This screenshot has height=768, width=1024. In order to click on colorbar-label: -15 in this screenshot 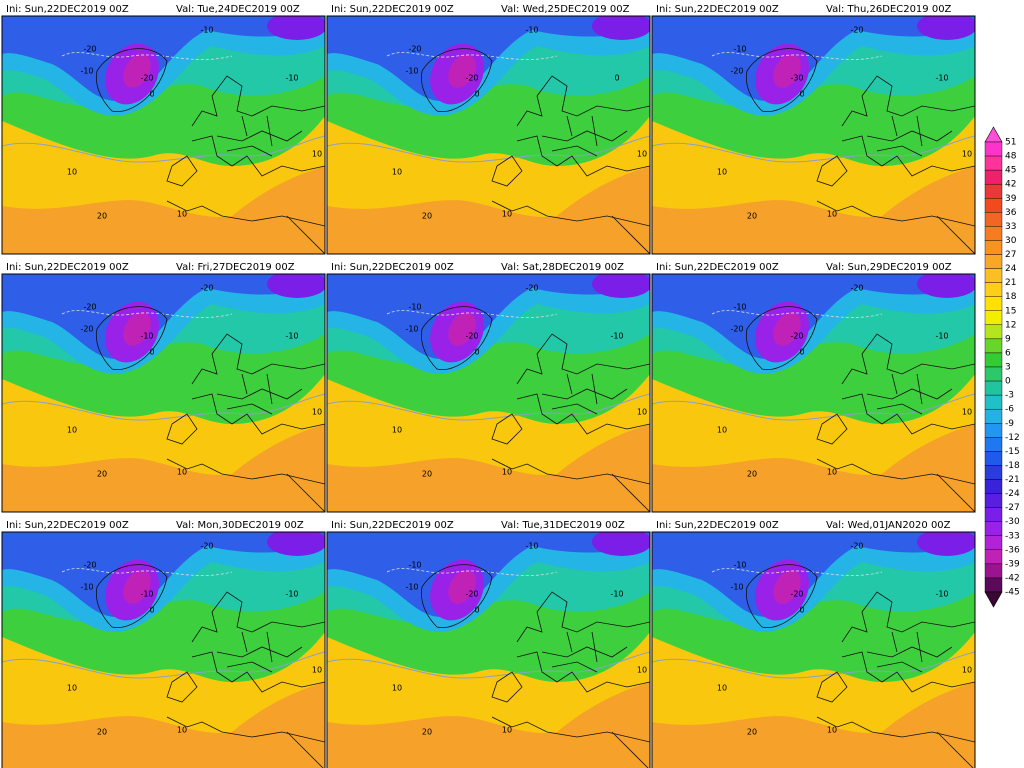, I will do `click(1012, 452)`.